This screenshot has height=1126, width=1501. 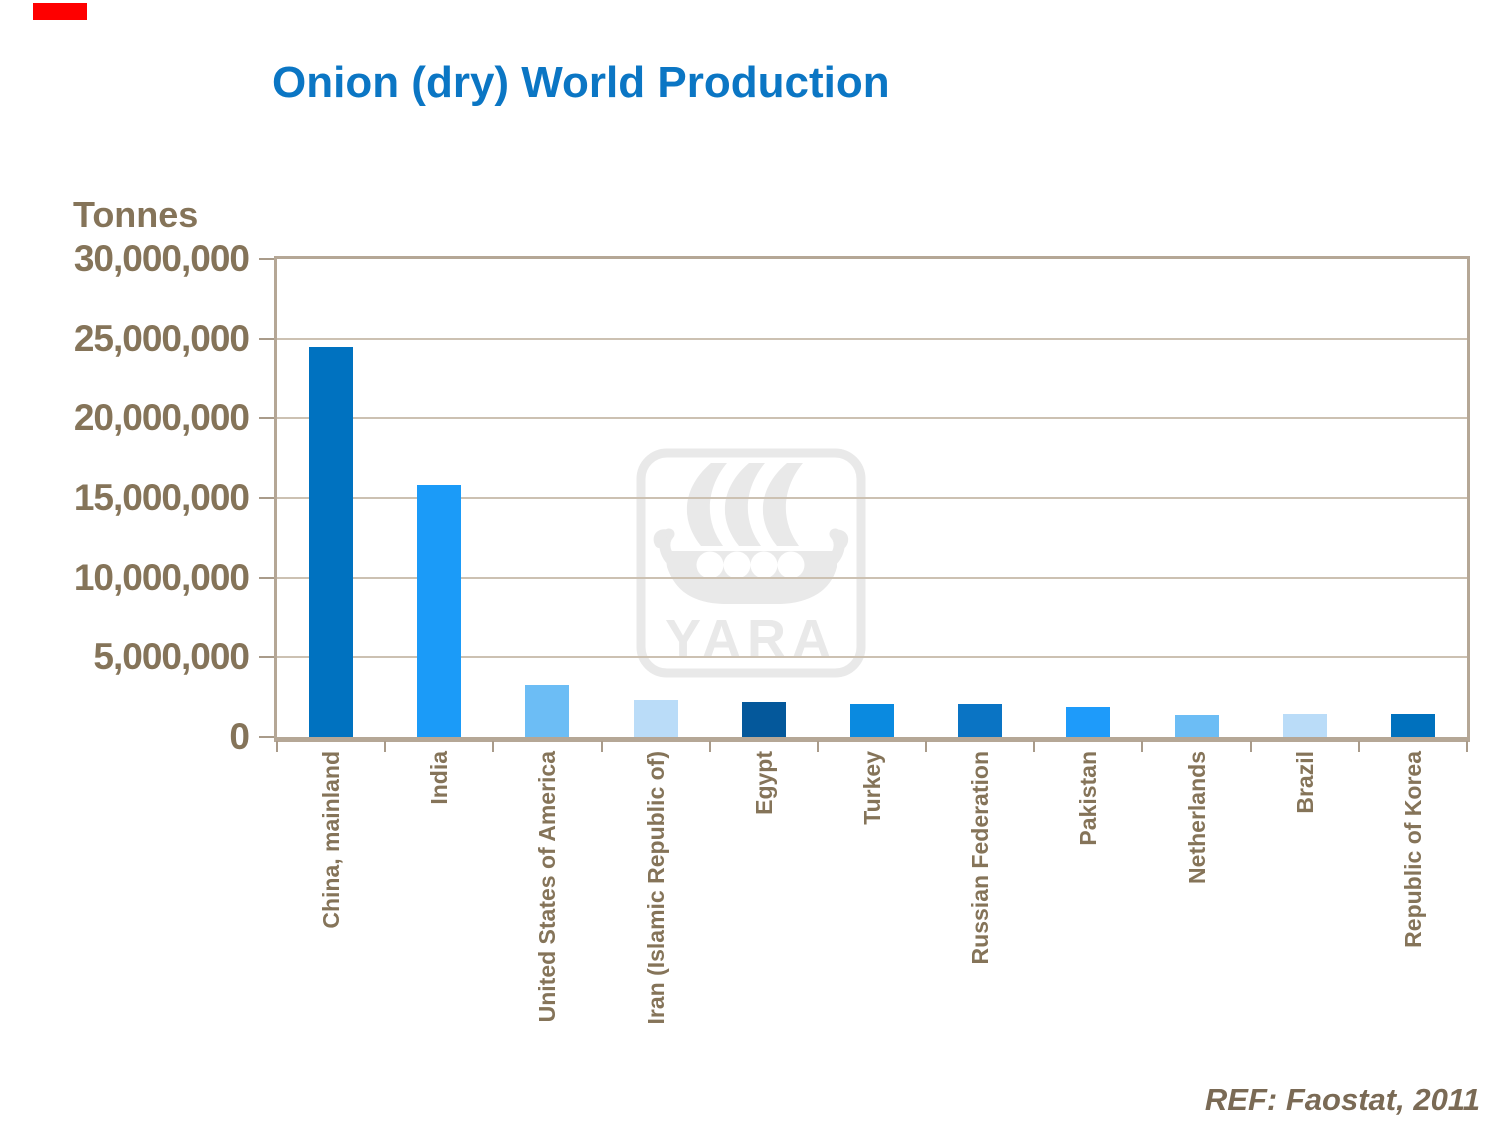 What do you see at coordinates (1305, 725) in the screenshot?
I see `bar-brazil` at bounding box center [1305, 725].